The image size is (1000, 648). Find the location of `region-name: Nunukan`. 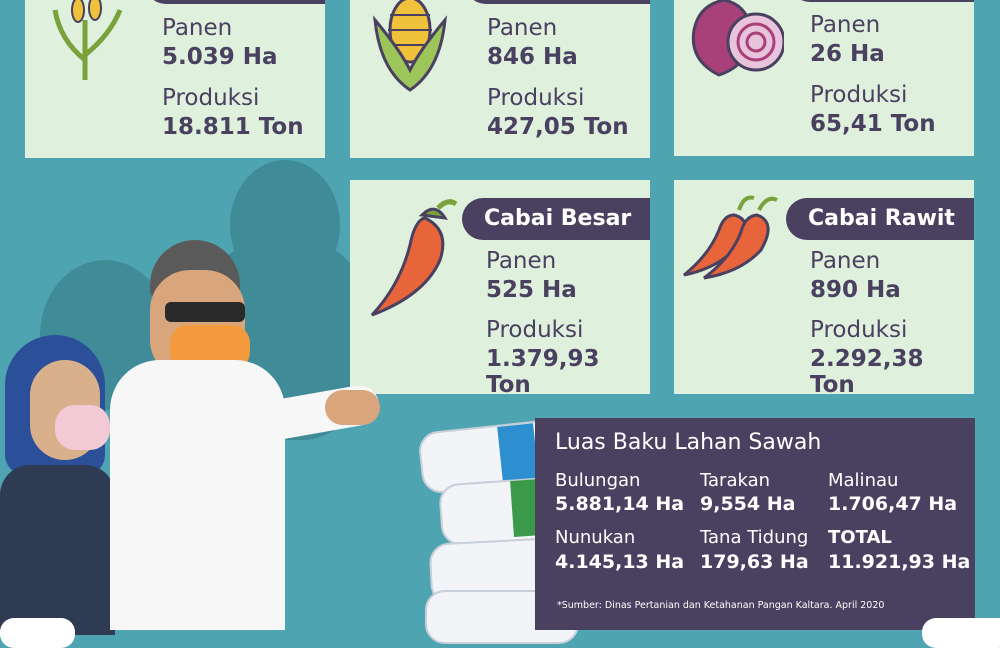

region-name: Nunukan is located at coordinates (595, 537).